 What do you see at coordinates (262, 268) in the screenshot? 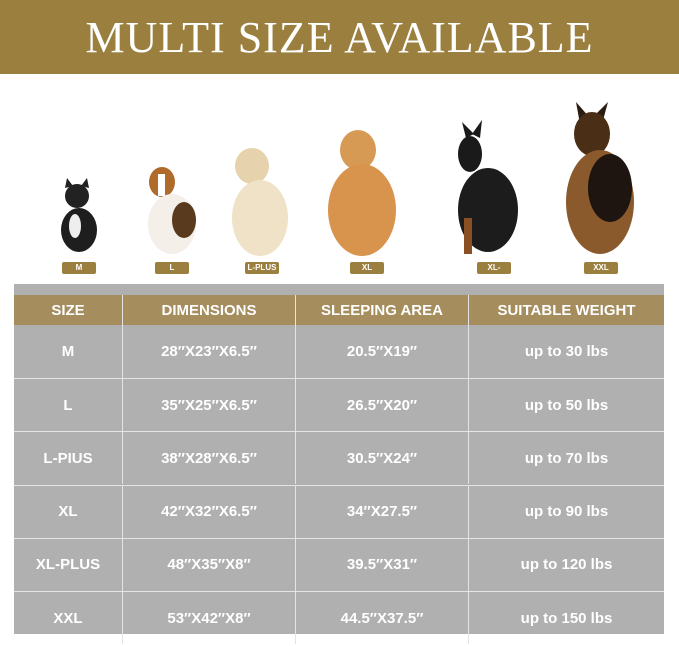
I see `size-tag-l-plus: L-PLUS` at bounding box center [262, 268].